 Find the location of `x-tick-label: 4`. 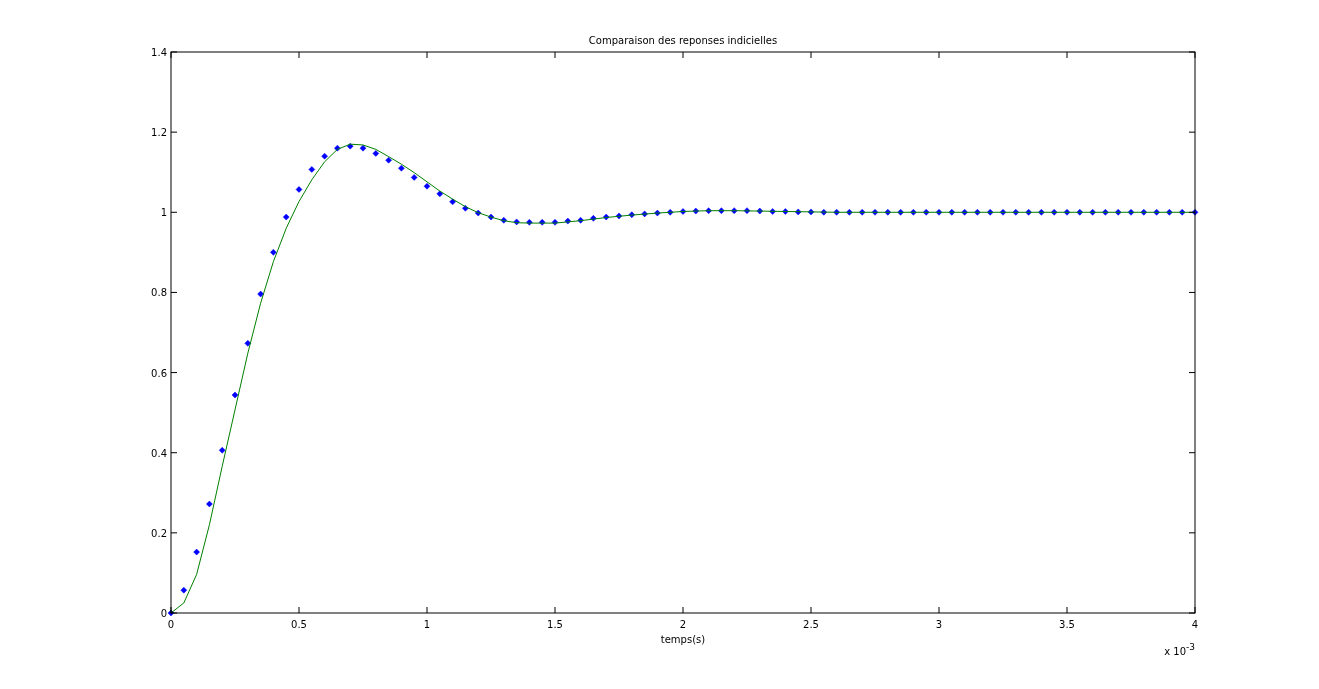

x-tick-label: 4 is located at coordinates (1195, 624).